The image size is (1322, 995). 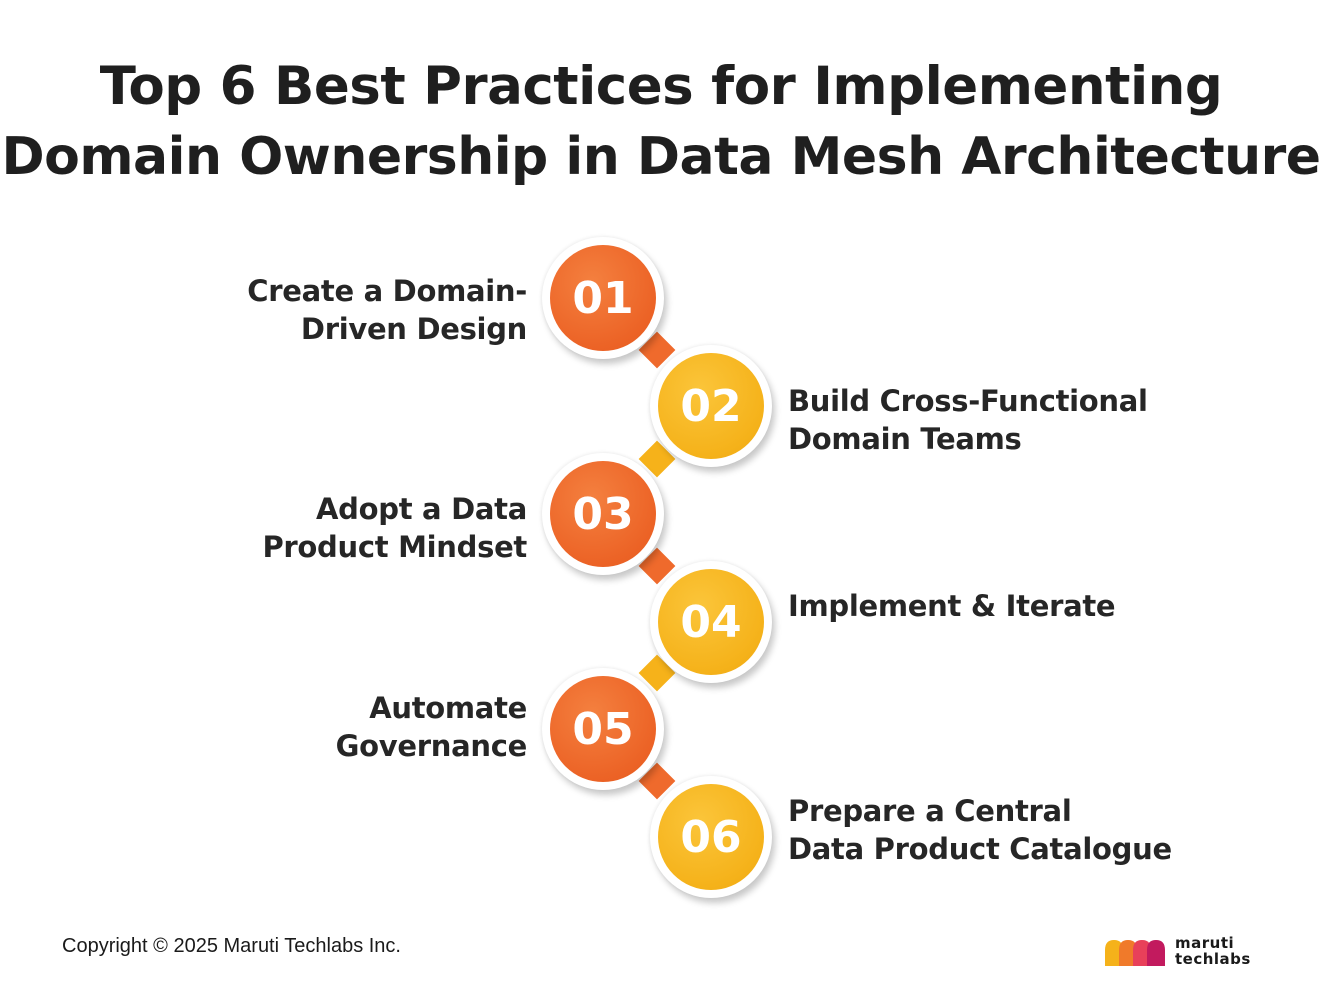 I want to click on step-01-number: 01, so click(x=603, y=298).